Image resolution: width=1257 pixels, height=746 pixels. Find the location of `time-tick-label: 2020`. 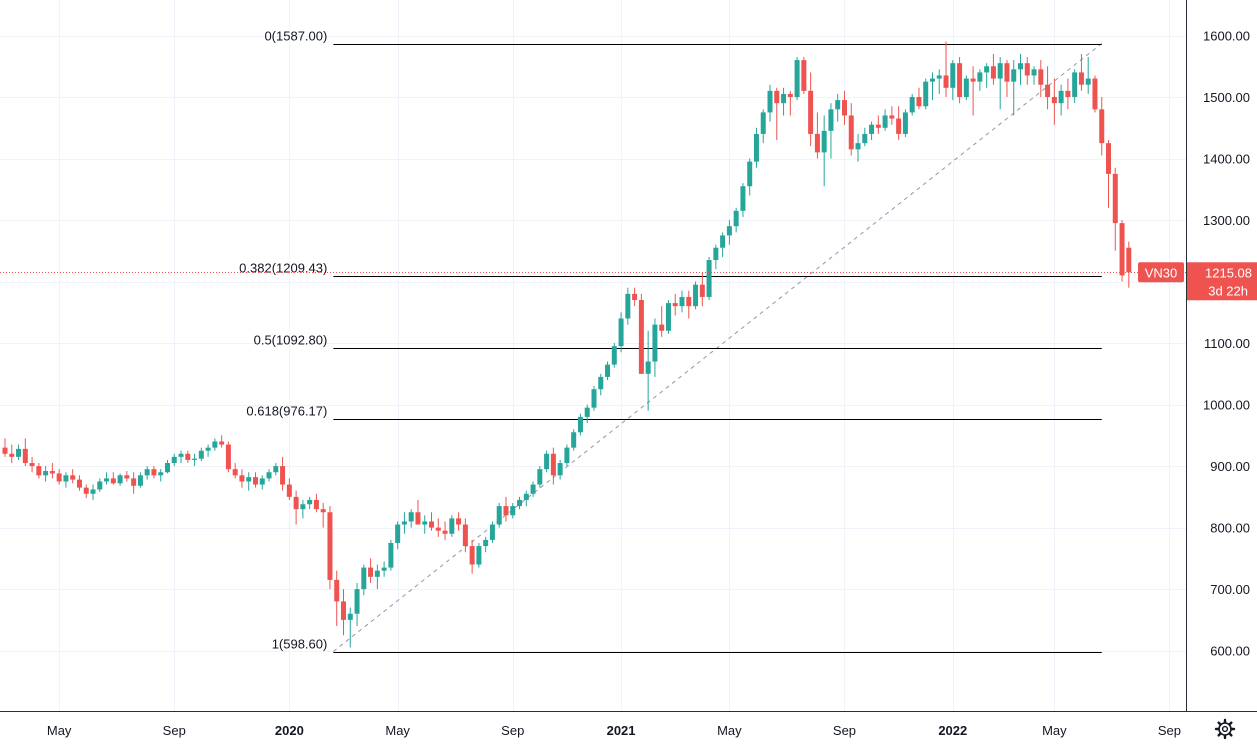

time-tick-label: 2020 is located at coordinates (289, 730).